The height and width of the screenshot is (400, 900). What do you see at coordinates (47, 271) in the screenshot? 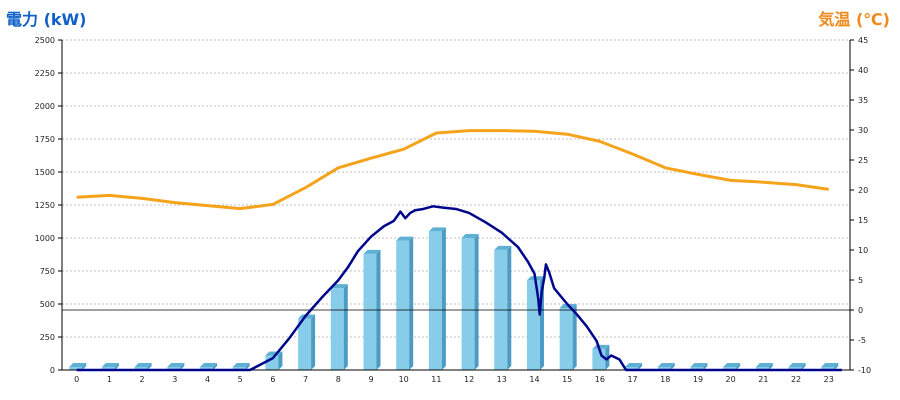
I see `left-tick-label: 750` at bounding box center [47, 271].